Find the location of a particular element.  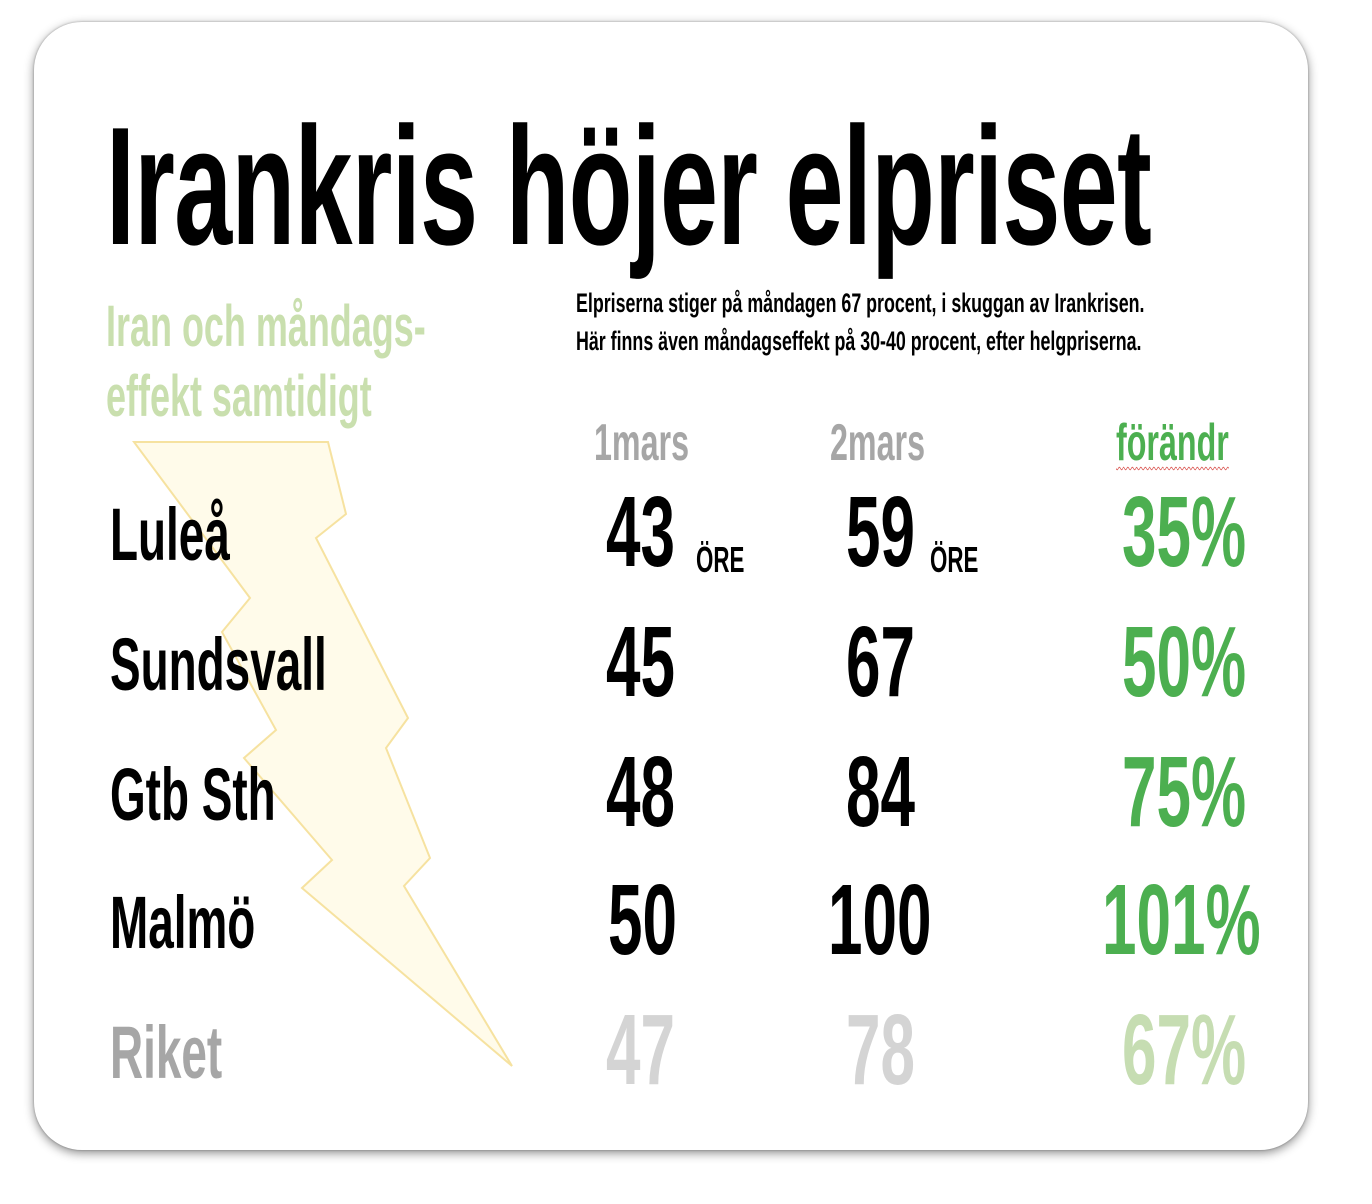

row-sundsvall-mar2: 67 is located at coordinates (880, 662).